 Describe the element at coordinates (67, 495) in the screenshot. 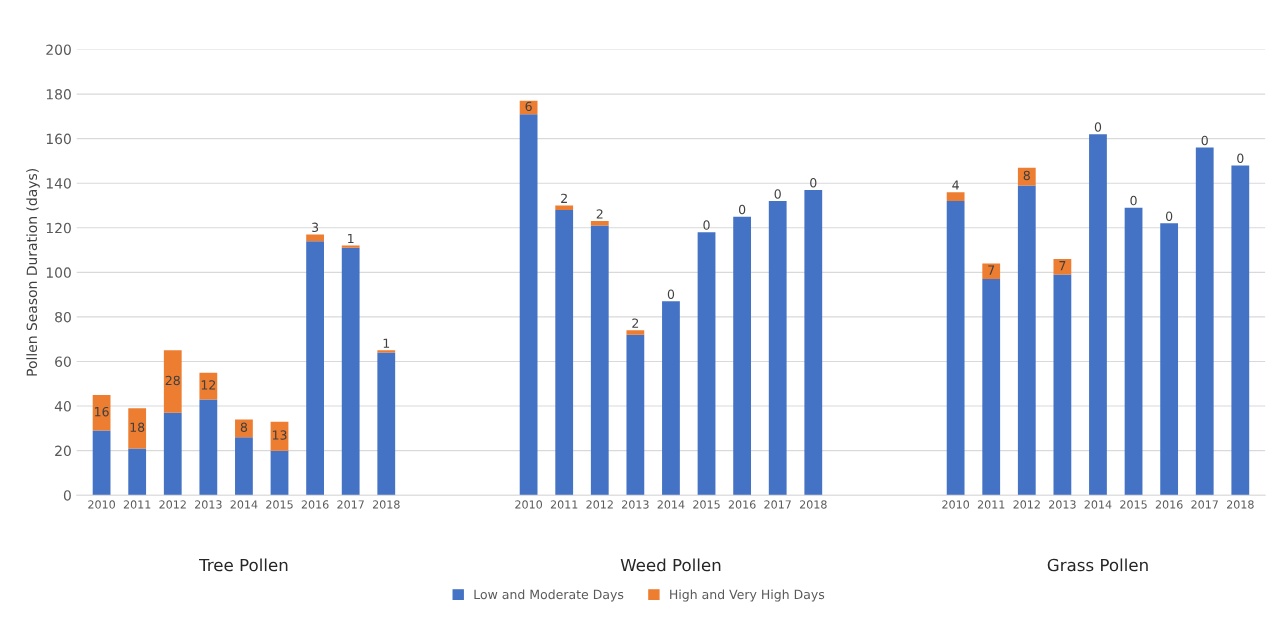

I see `y-tick-label: 0` at that location.